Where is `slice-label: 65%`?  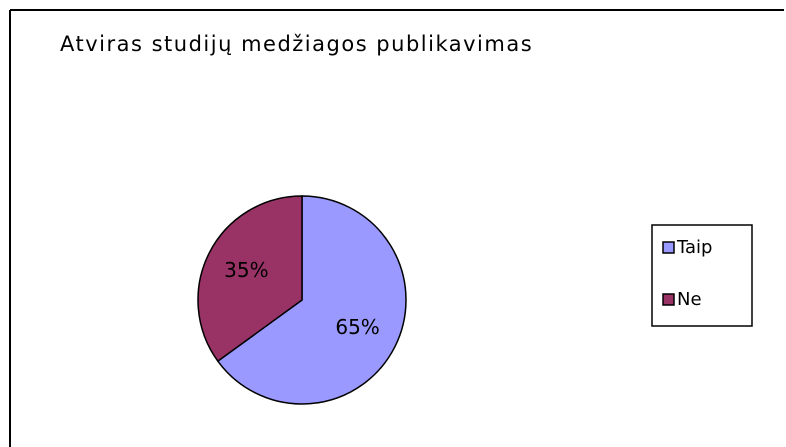 slice-label: 65% is located at coordinates (357, 327).